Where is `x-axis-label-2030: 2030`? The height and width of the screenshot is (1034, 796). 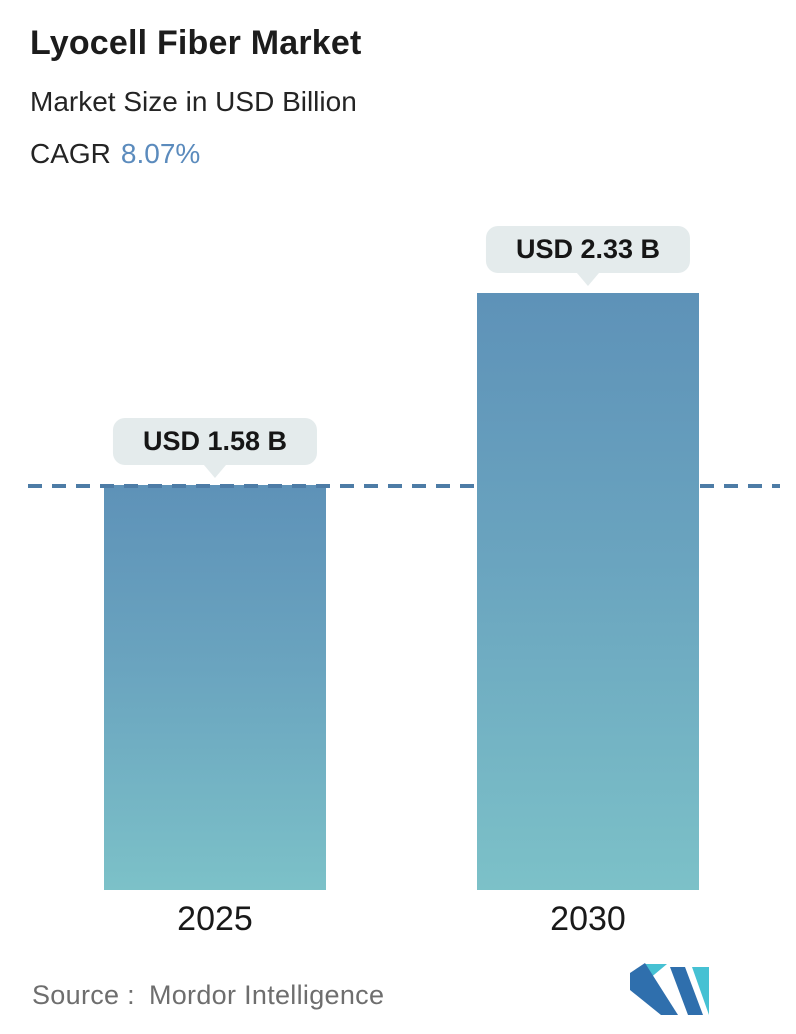 x-axis-label-2030: 2030 is located at coordinates (588, 919).